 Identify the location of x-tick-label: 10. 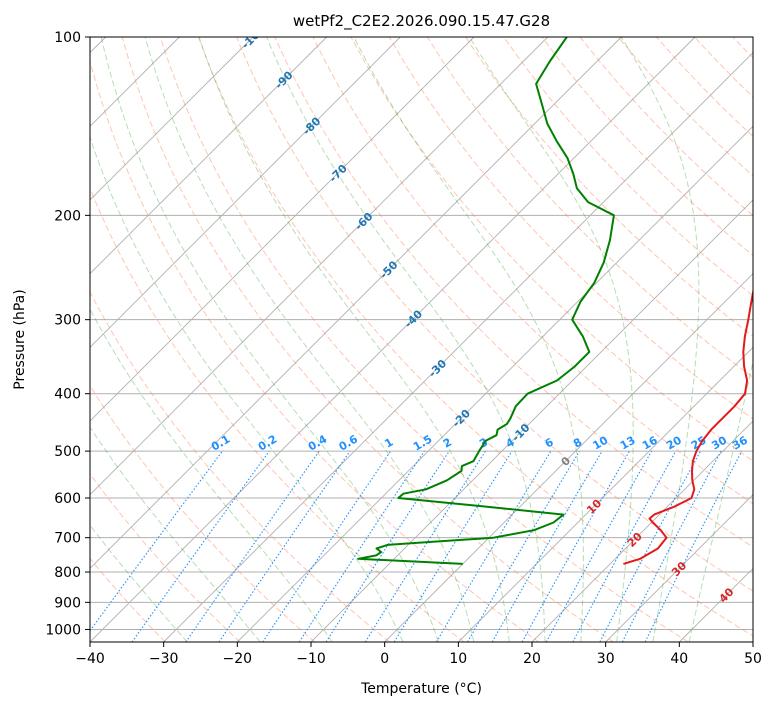
(458, 659).